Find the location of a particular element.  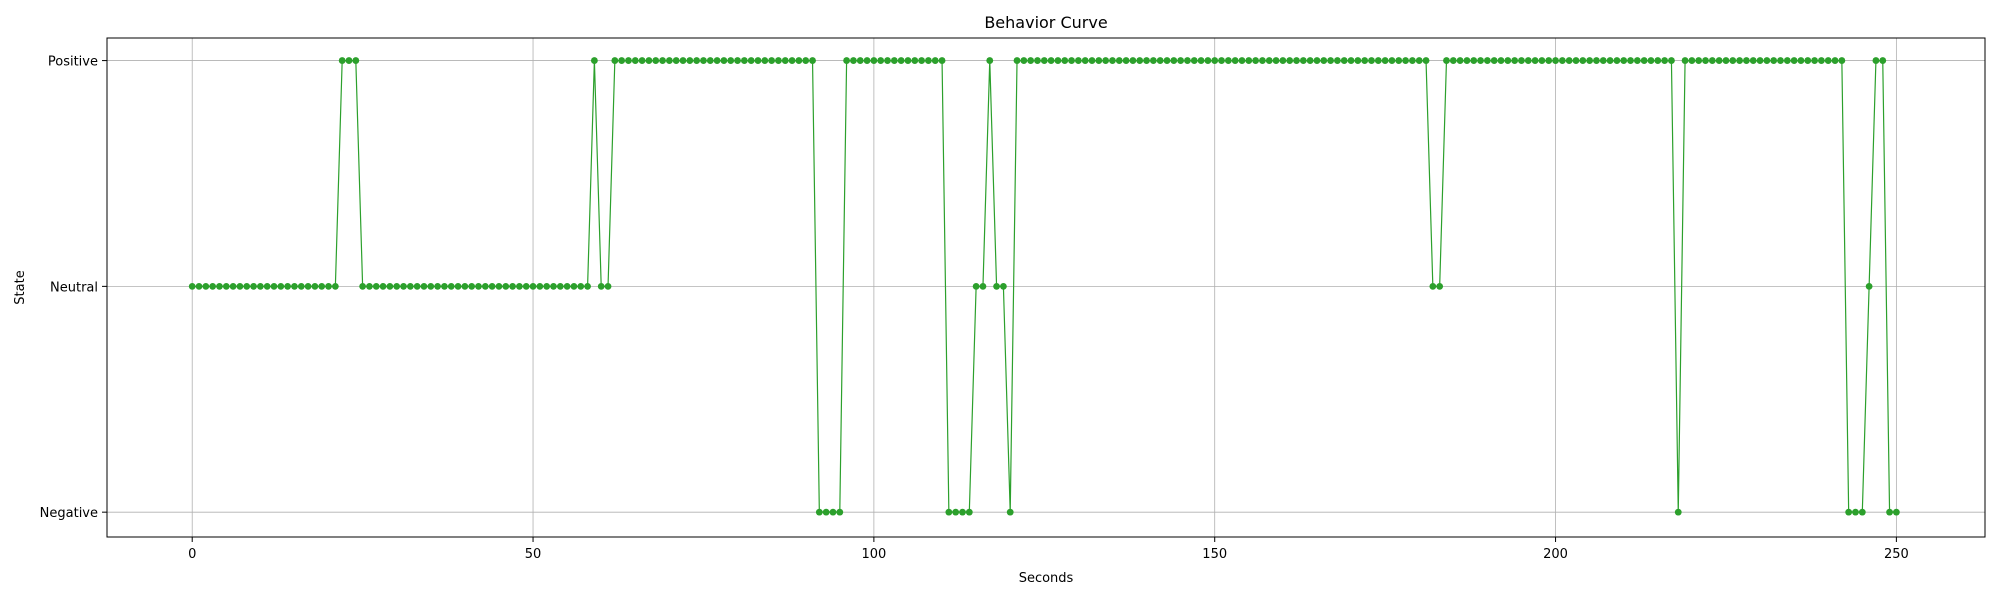

x-axis-label: Seconds is located at coordinates (1046, 578).